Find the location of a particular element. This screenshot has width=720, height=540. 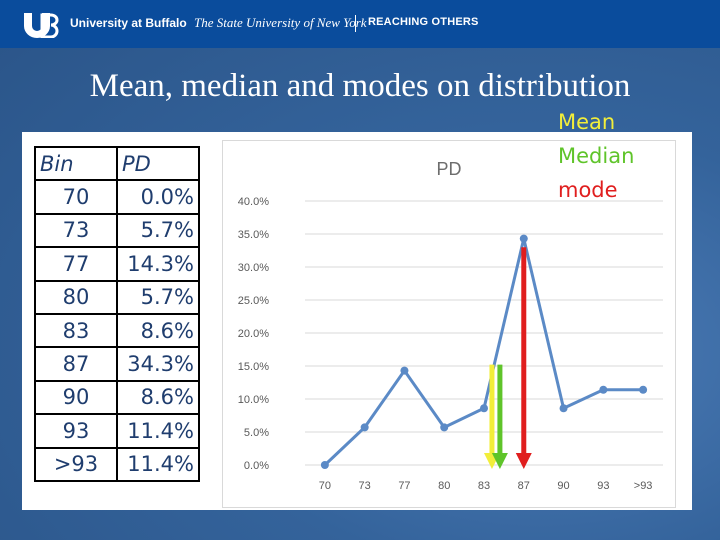

table-cell-bin: 80 is located at coordinates (76, 297).